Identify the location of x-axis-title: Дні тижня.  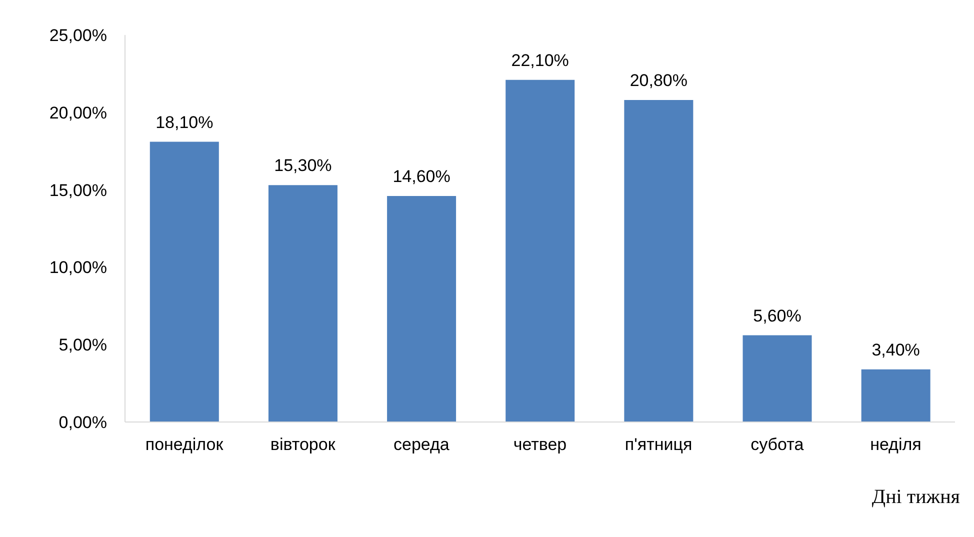
(916, 497).